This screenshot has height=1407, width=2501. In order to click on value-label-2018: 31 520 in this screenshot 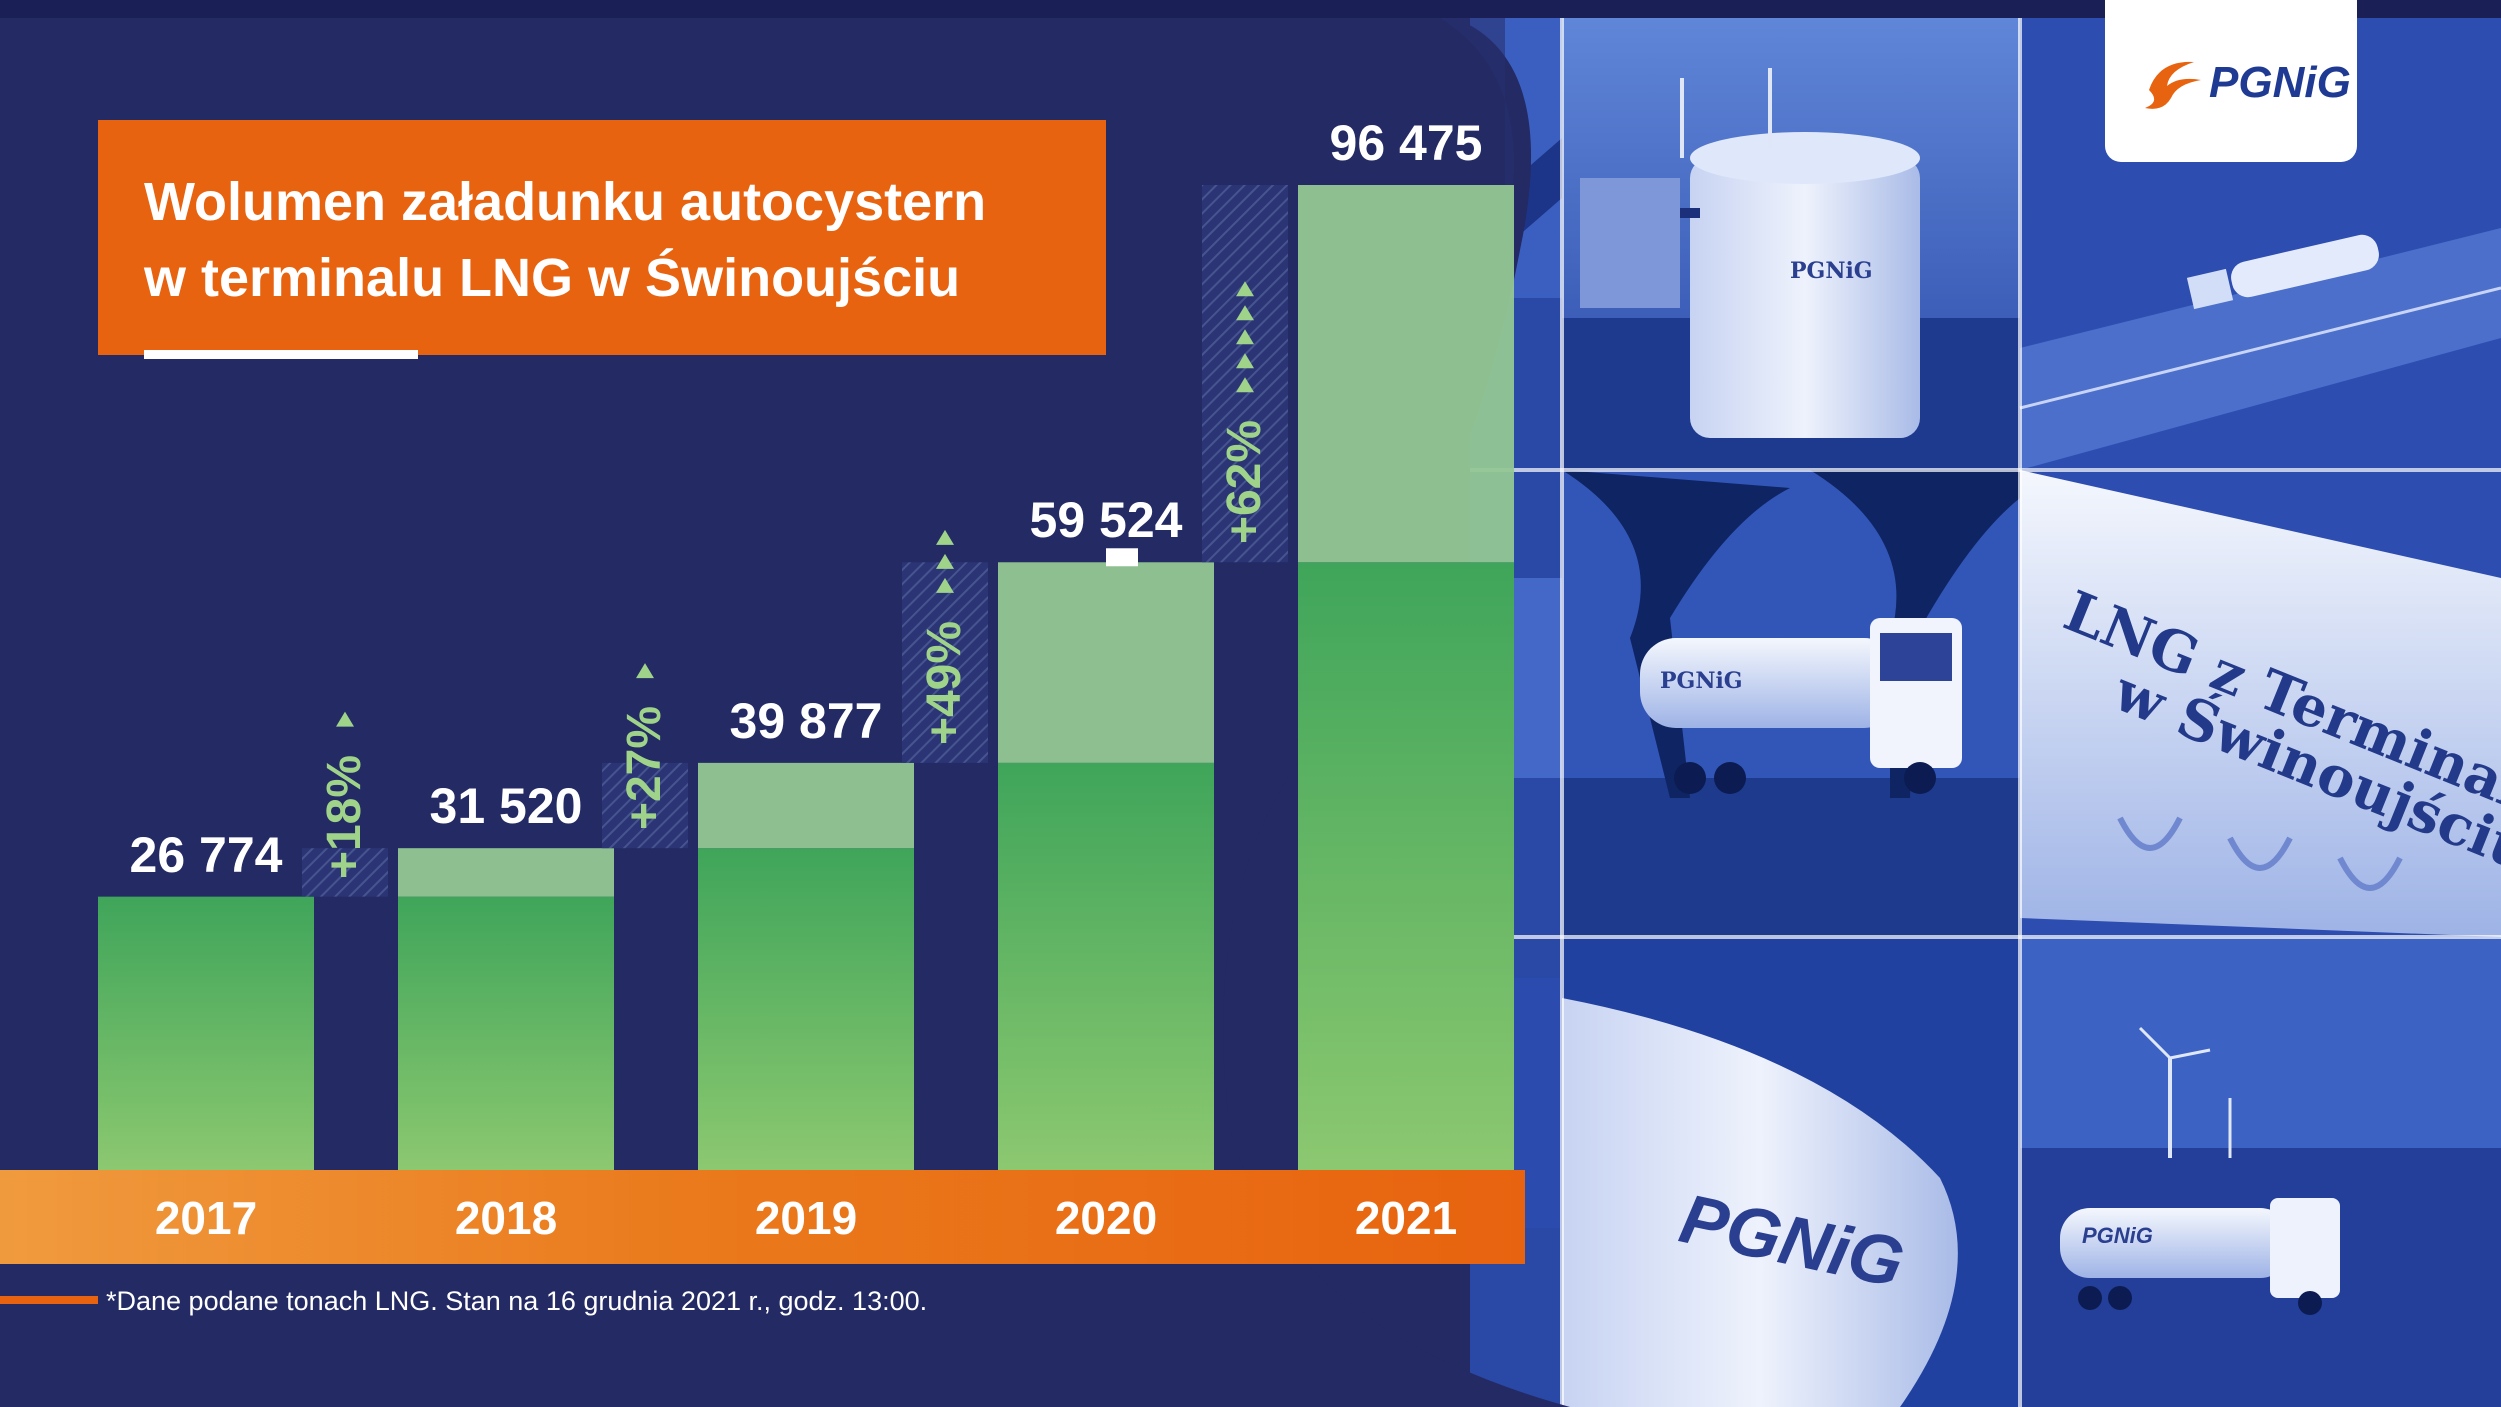, I will do `click(506, 806)`.